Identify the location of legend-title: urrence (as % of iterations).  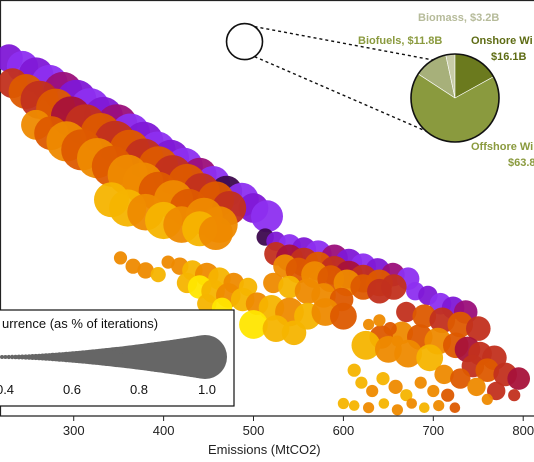
(80, 323).